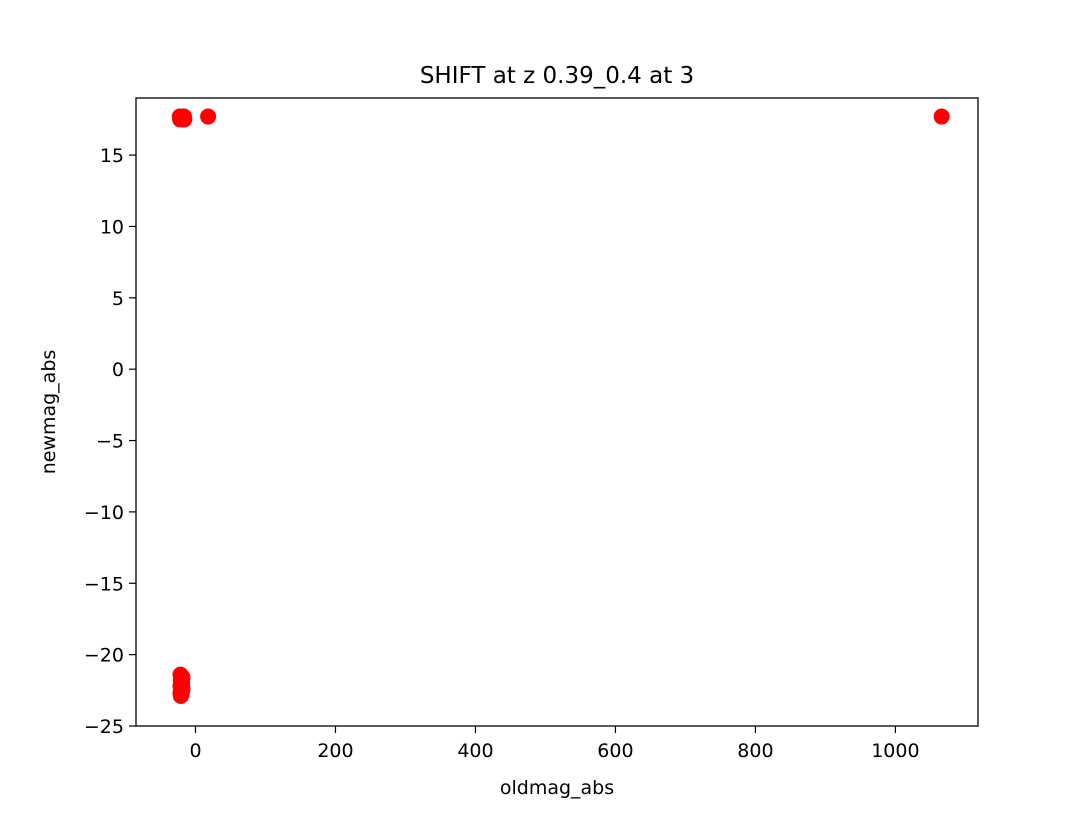  I want to click on x-tick-label: 800, so click(755, 751).